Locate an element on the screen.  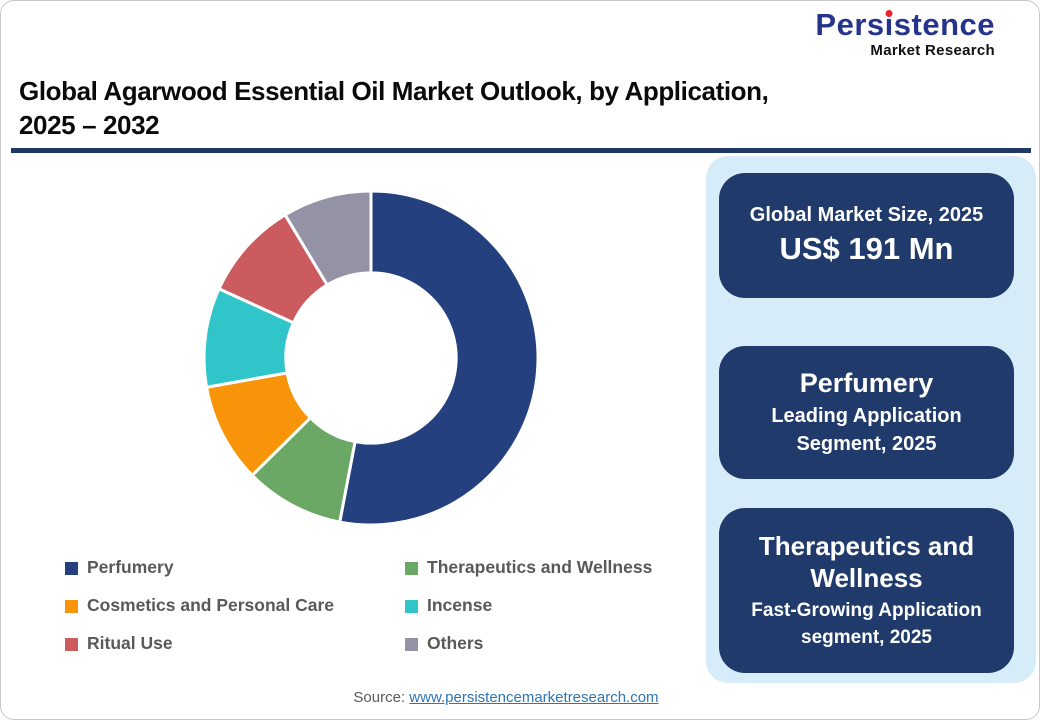
fast-growing-segment-title: Therapeutics and Wellness is located at coordinates (866, 562).